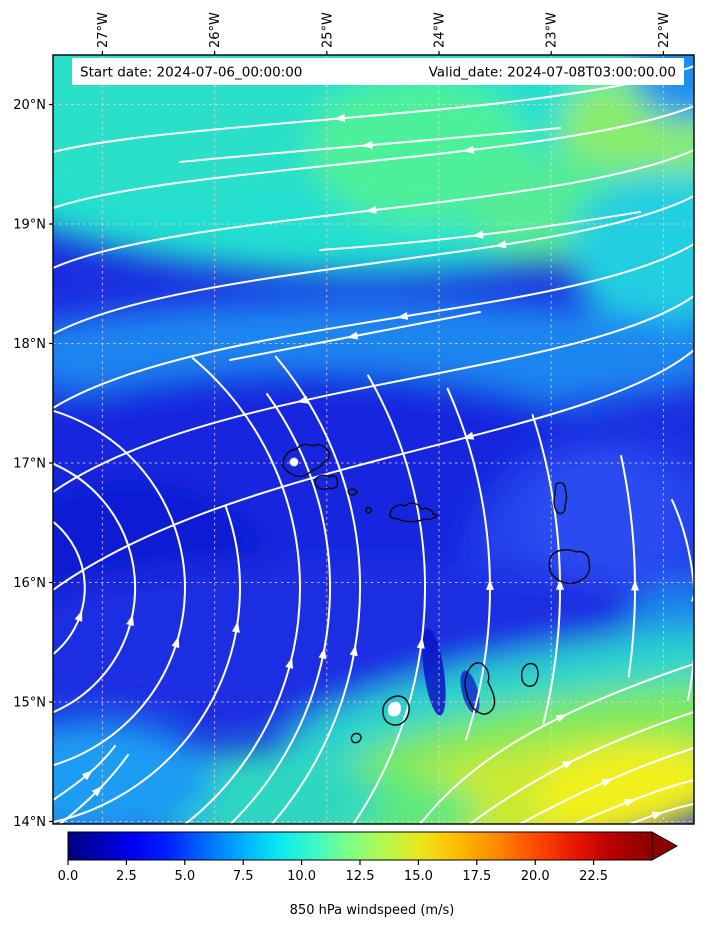 Image resolution: width=703 pixels, height=939 pixels. I want to click on x-tick-label: 26°W, so click(215, 30).